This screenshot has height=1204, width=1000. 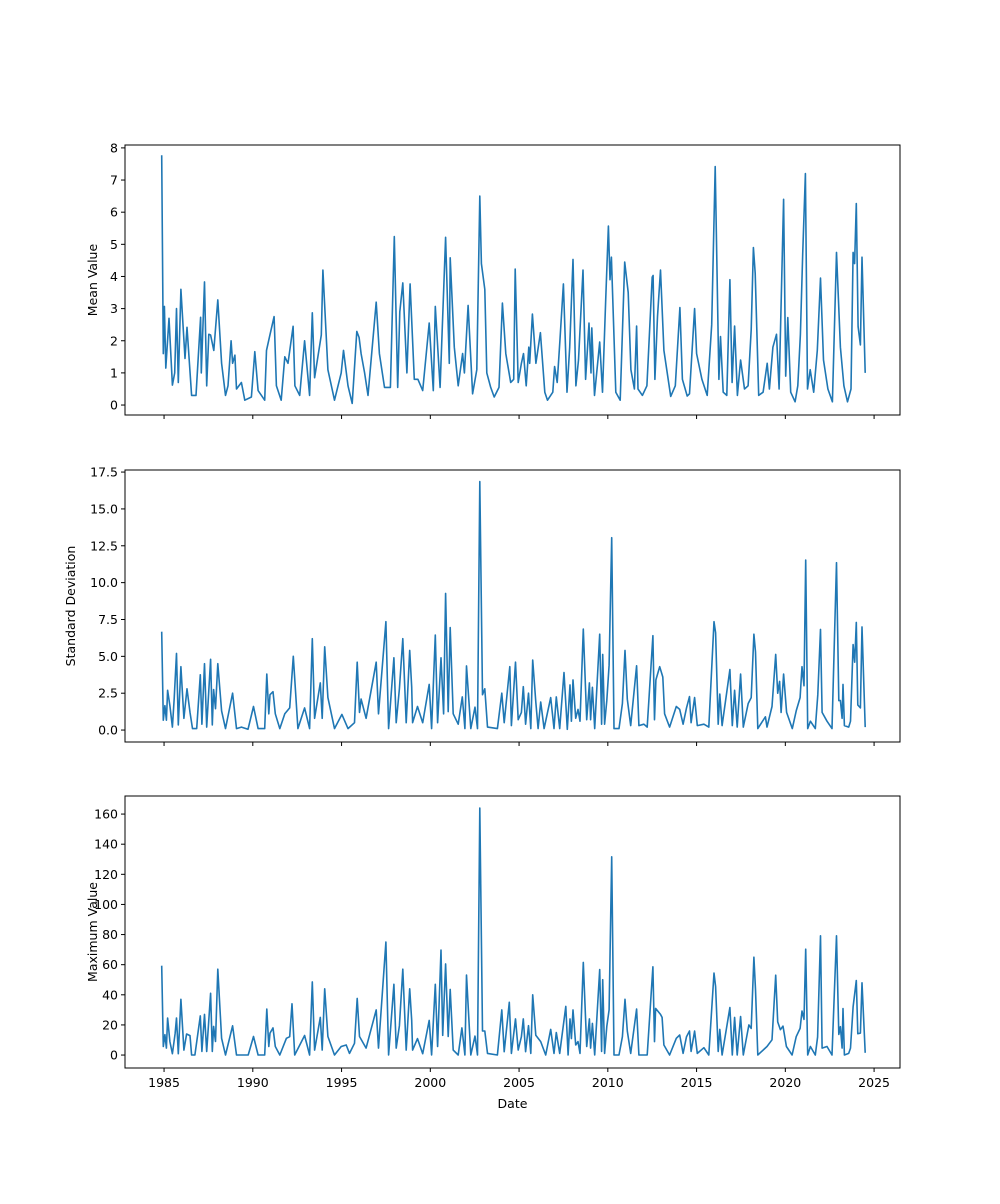 What do you see at coordinates (106, 844) in the screenshot?
I see `y-tick-label: 140` at bounding box center [106, 844].